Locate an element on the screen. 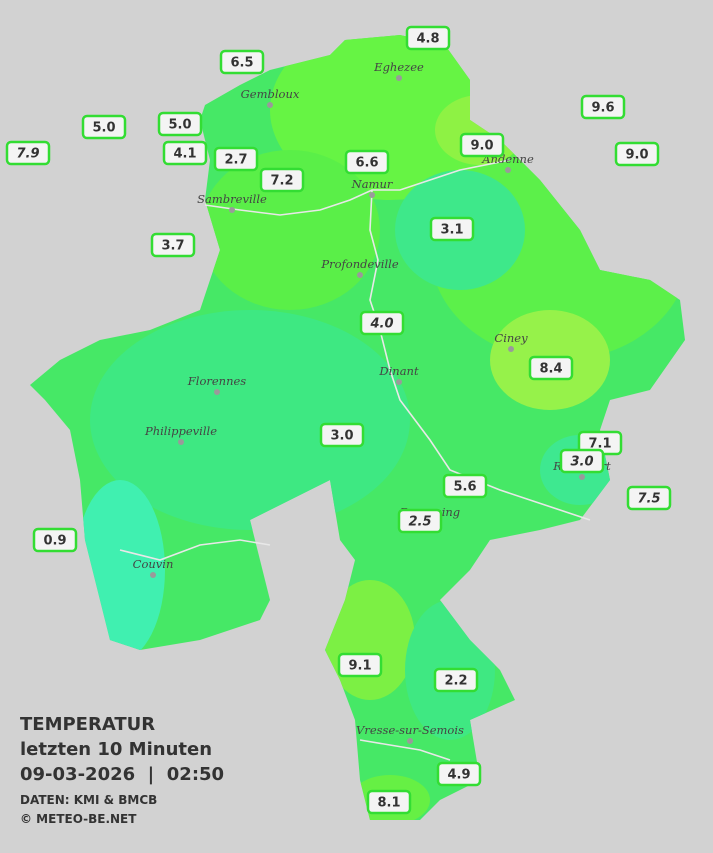  legend-source: DATEN: KMI & BMCB is located at coordinates (88, 800).